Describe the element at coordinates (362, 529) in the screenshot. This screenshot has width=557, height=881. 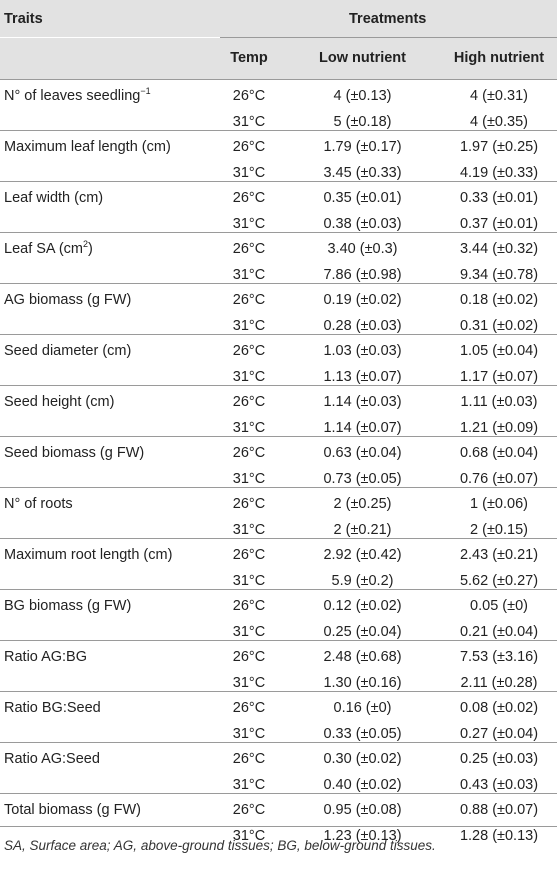
I see `low-nutrient-cell: 2 (±0.21)` at that location.